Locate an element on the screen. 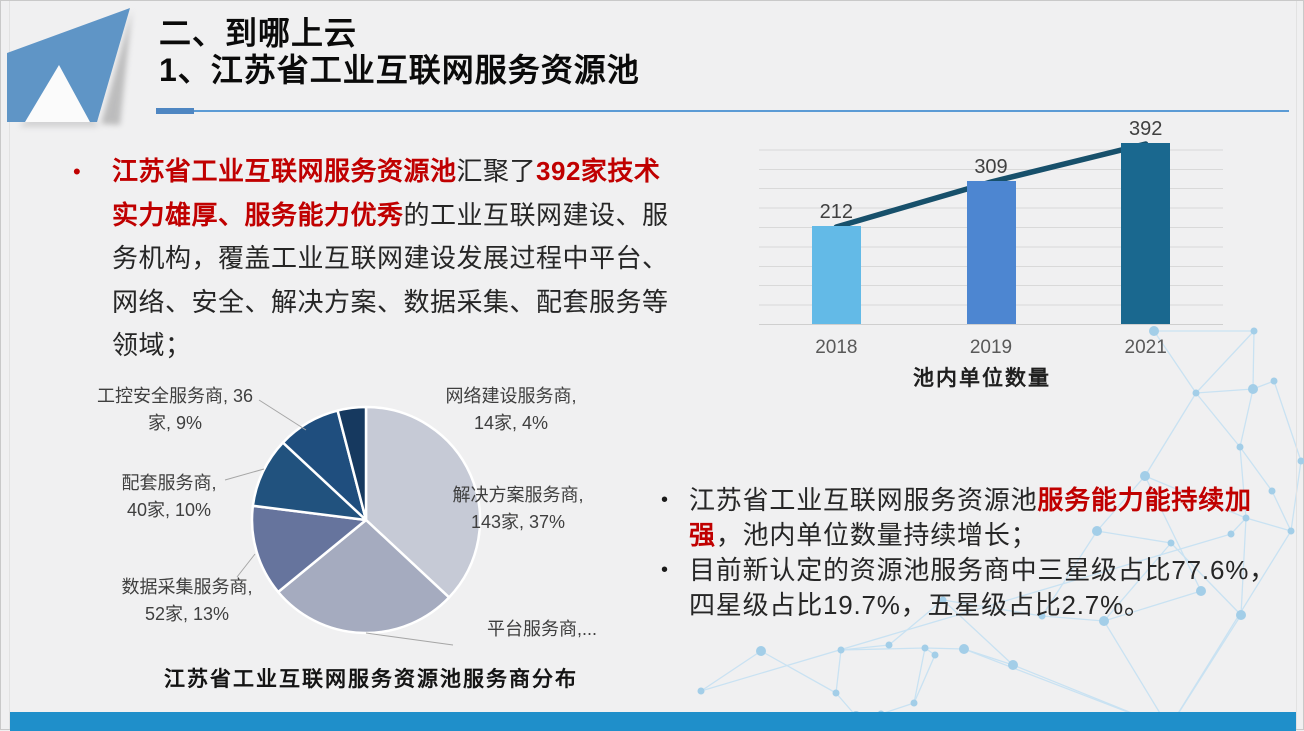 This screenshot has height=731, width=1304. x-axis-tick-label: 2021 is located at coordinates (1146, 348).